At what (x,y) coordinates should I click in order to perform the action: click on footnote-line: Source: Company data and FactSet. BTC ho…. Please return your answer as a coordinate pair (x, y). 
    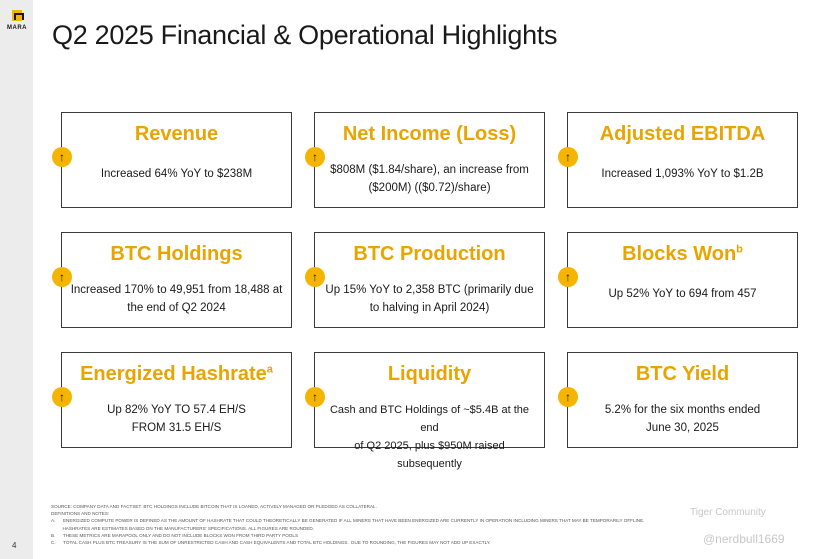
    Looking at the image, I should click on (214, 506).